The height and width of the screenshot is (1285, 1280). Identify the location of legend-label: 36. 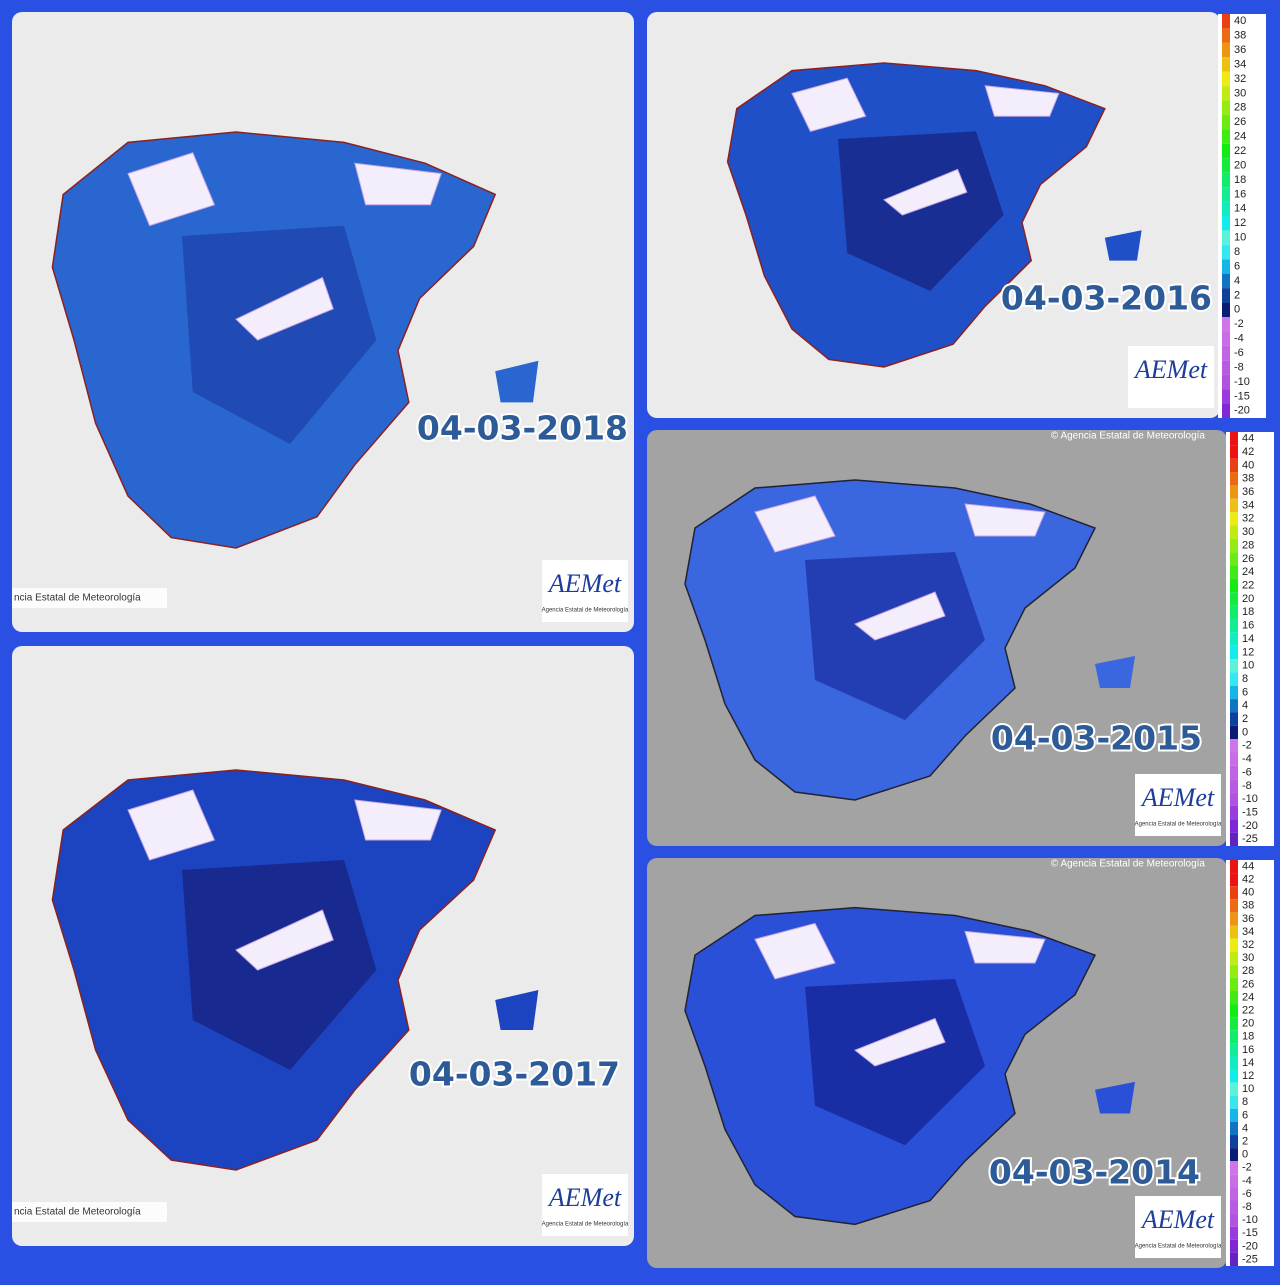
(1248, 919).